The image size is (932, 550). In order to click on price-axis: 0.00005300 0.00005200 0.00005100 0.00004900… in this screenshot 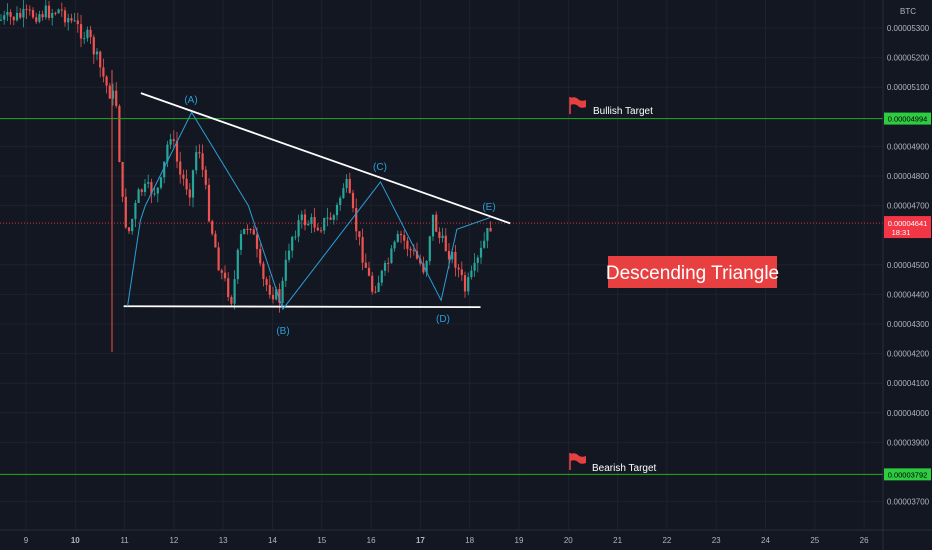, I will do `click(908, 265)`.